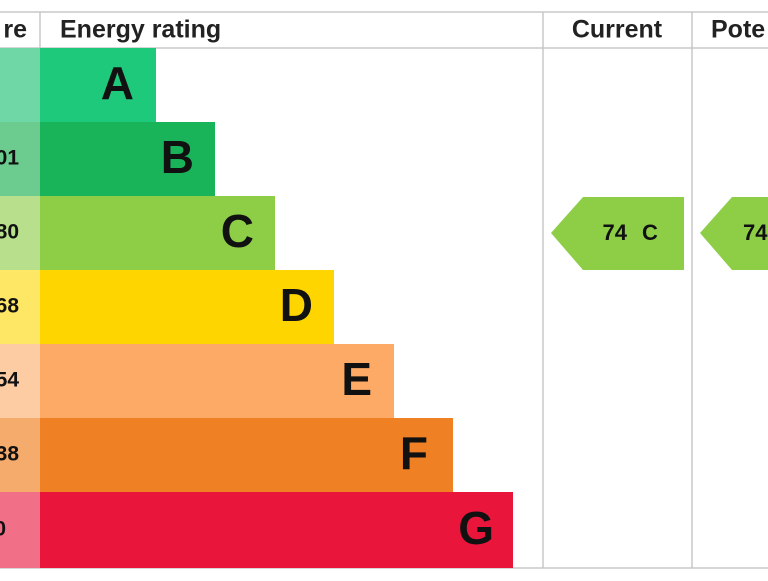 The image size is (768, 581). Describe the element at coordinates (15, 30) in the screenshot. I see `header-score: re` at that location.